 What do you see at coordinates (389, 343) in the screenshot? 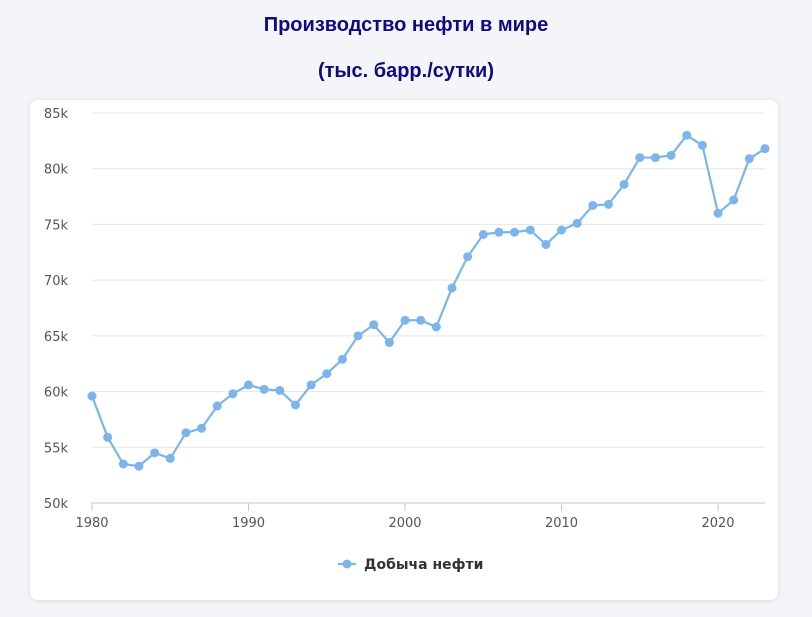
I see `data-point-1999` at bounding box center [389, 343].